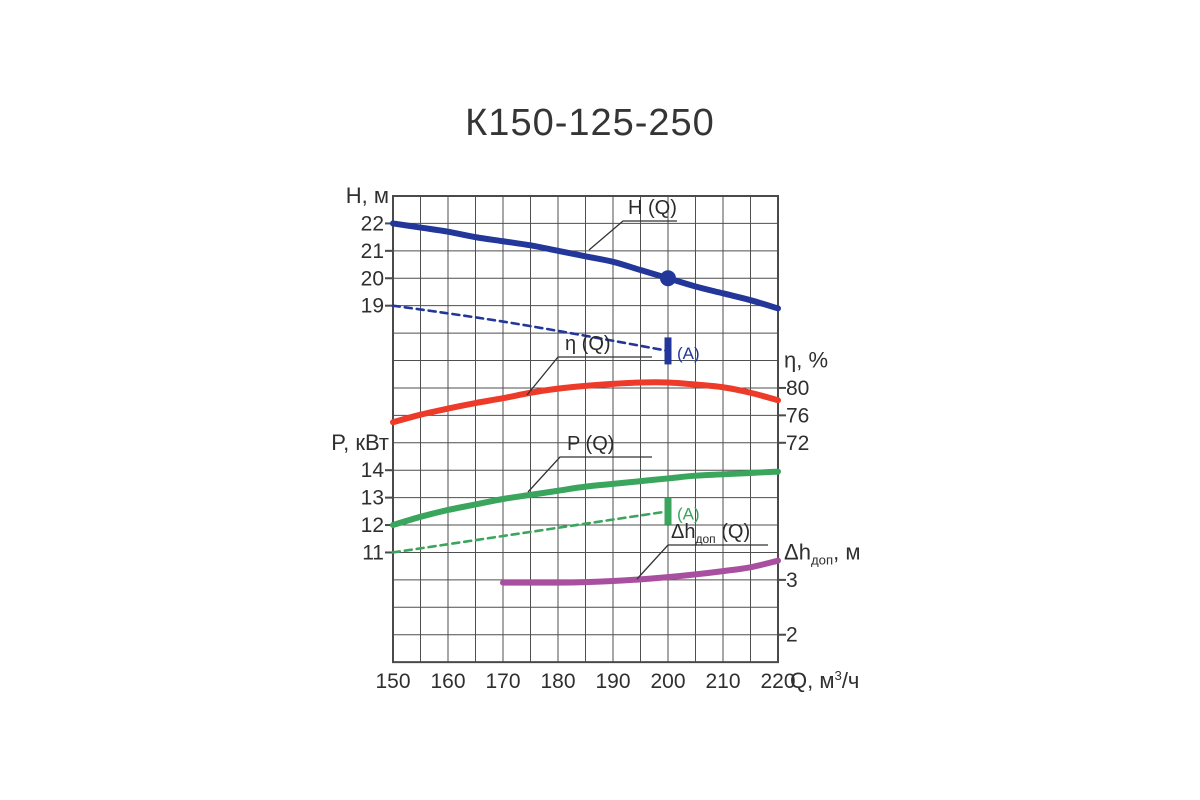  I want to click on leader-line-P, so click(589, 474).